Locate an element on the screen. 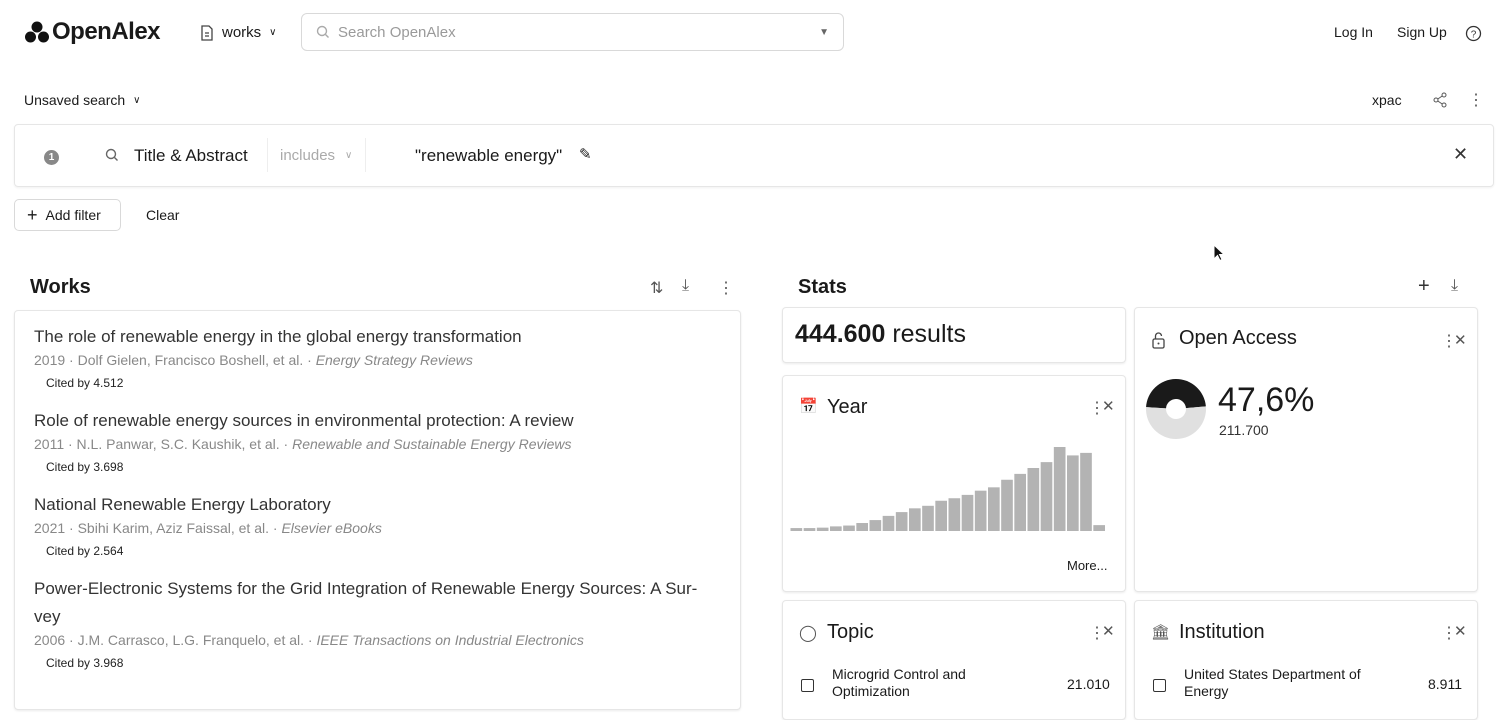 This screenshot has height=720, width=1504. entity-selector: works ∨ is located at coordinates (238, 32).